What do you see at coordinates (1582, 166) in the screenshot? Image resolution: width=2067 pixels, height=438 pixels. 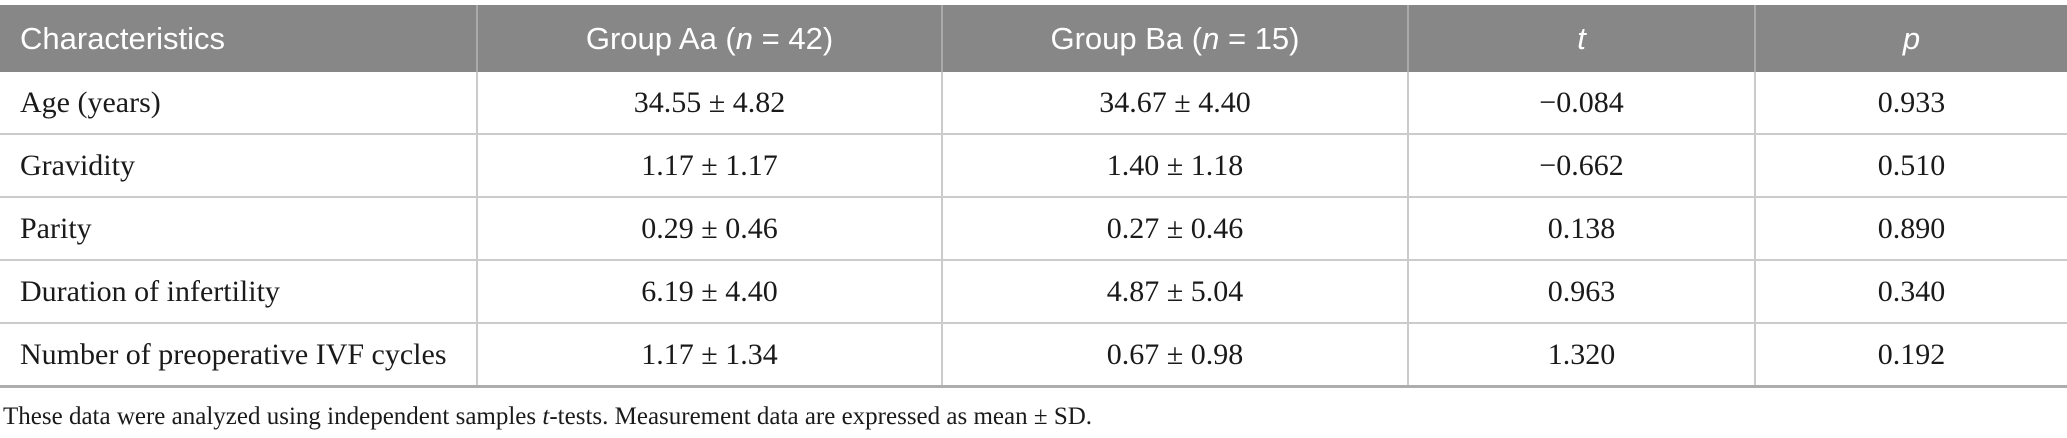 I see `cell-t-value: −0.662` at bounding box center [1582, 166].